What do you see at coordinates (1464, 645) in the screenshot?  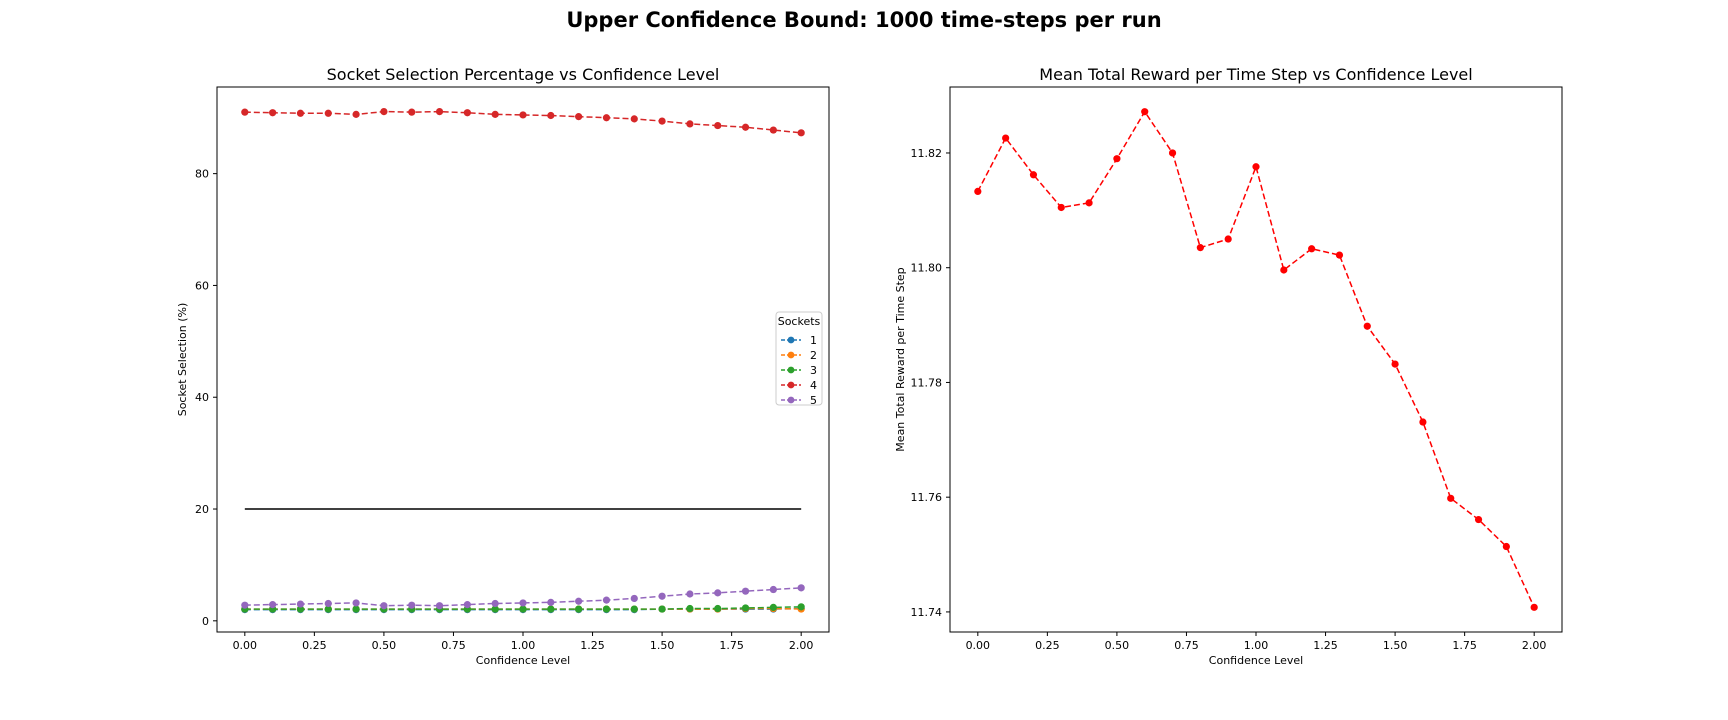 I see `reward-chart-x-tick-label: 1.75` at bounding box center [1464, 645].